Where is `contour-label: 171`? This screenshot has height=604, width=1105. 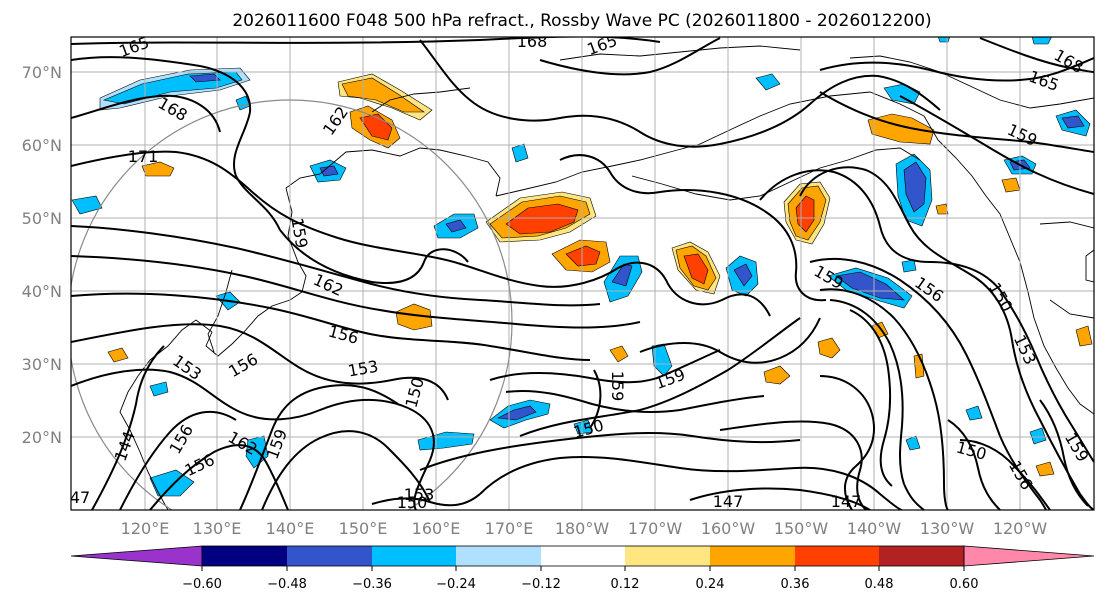
contour-label: 171 is located at coordinates (143, 156).